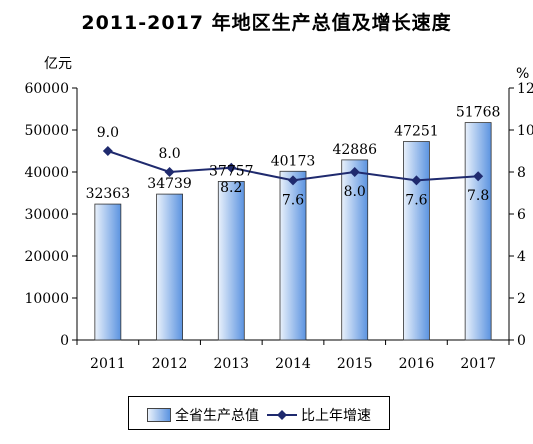  What do you see at coordinates (417, 364) in the screenshot?
I see `x-tick-label: 2016` at bounding box center [417, 364].